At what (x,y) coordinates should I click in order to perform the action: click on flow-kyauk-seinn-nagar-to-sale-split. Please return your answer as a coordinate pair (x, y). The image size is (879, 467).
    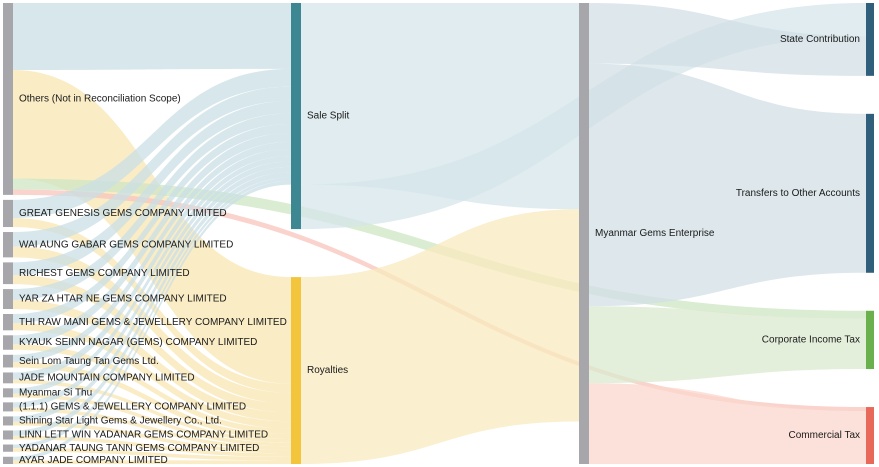
    Looking at the image, I should click on (152, 238).